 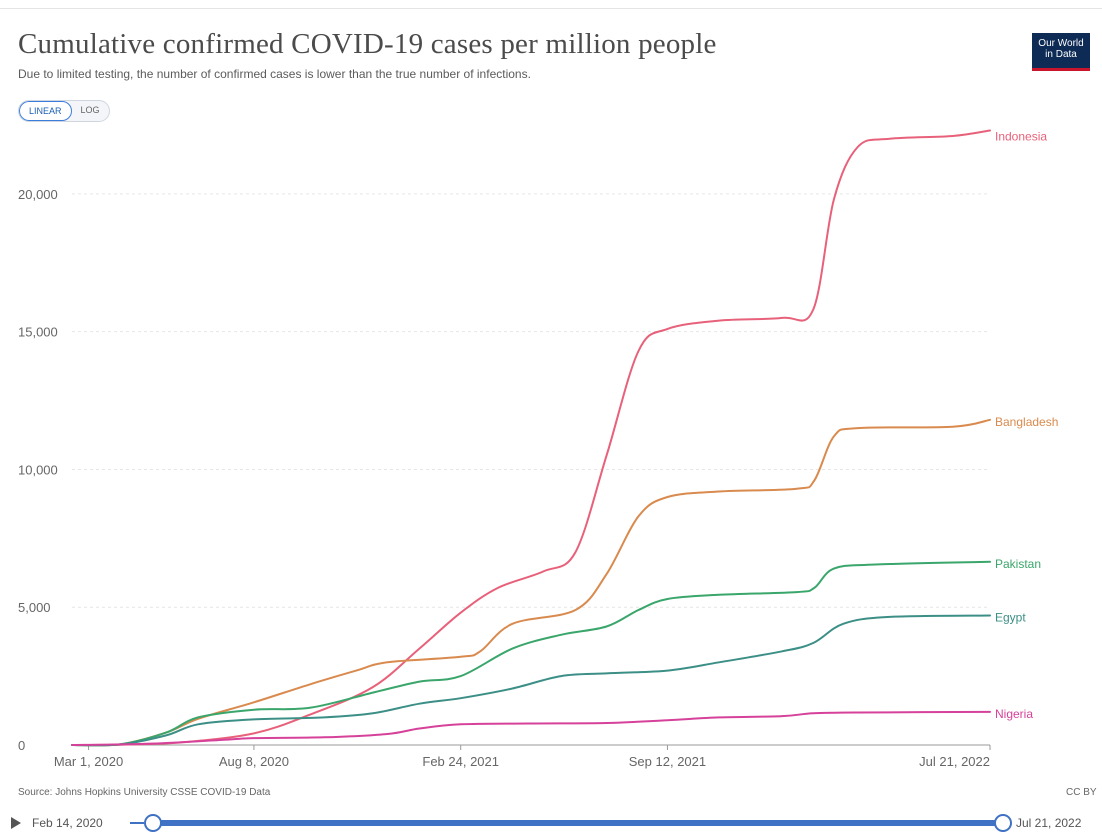 What do you see at coordinates (531, 680) in the screenshot?
I see `series-line-egypt` at bounding box center [531, 680].